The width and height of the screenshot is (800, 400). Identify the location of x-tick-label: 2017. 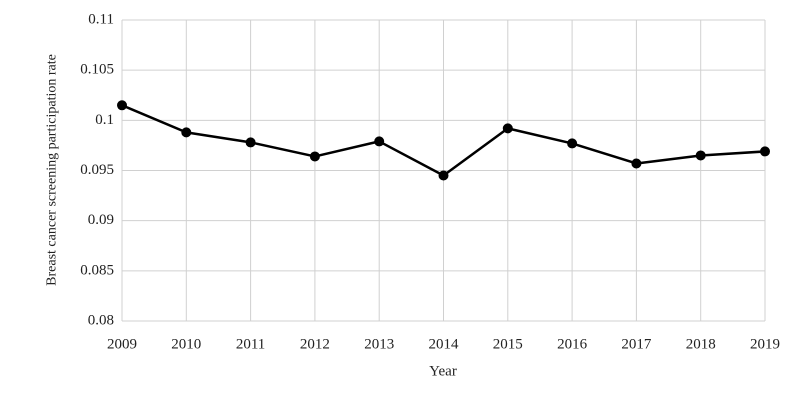
(636, 344).